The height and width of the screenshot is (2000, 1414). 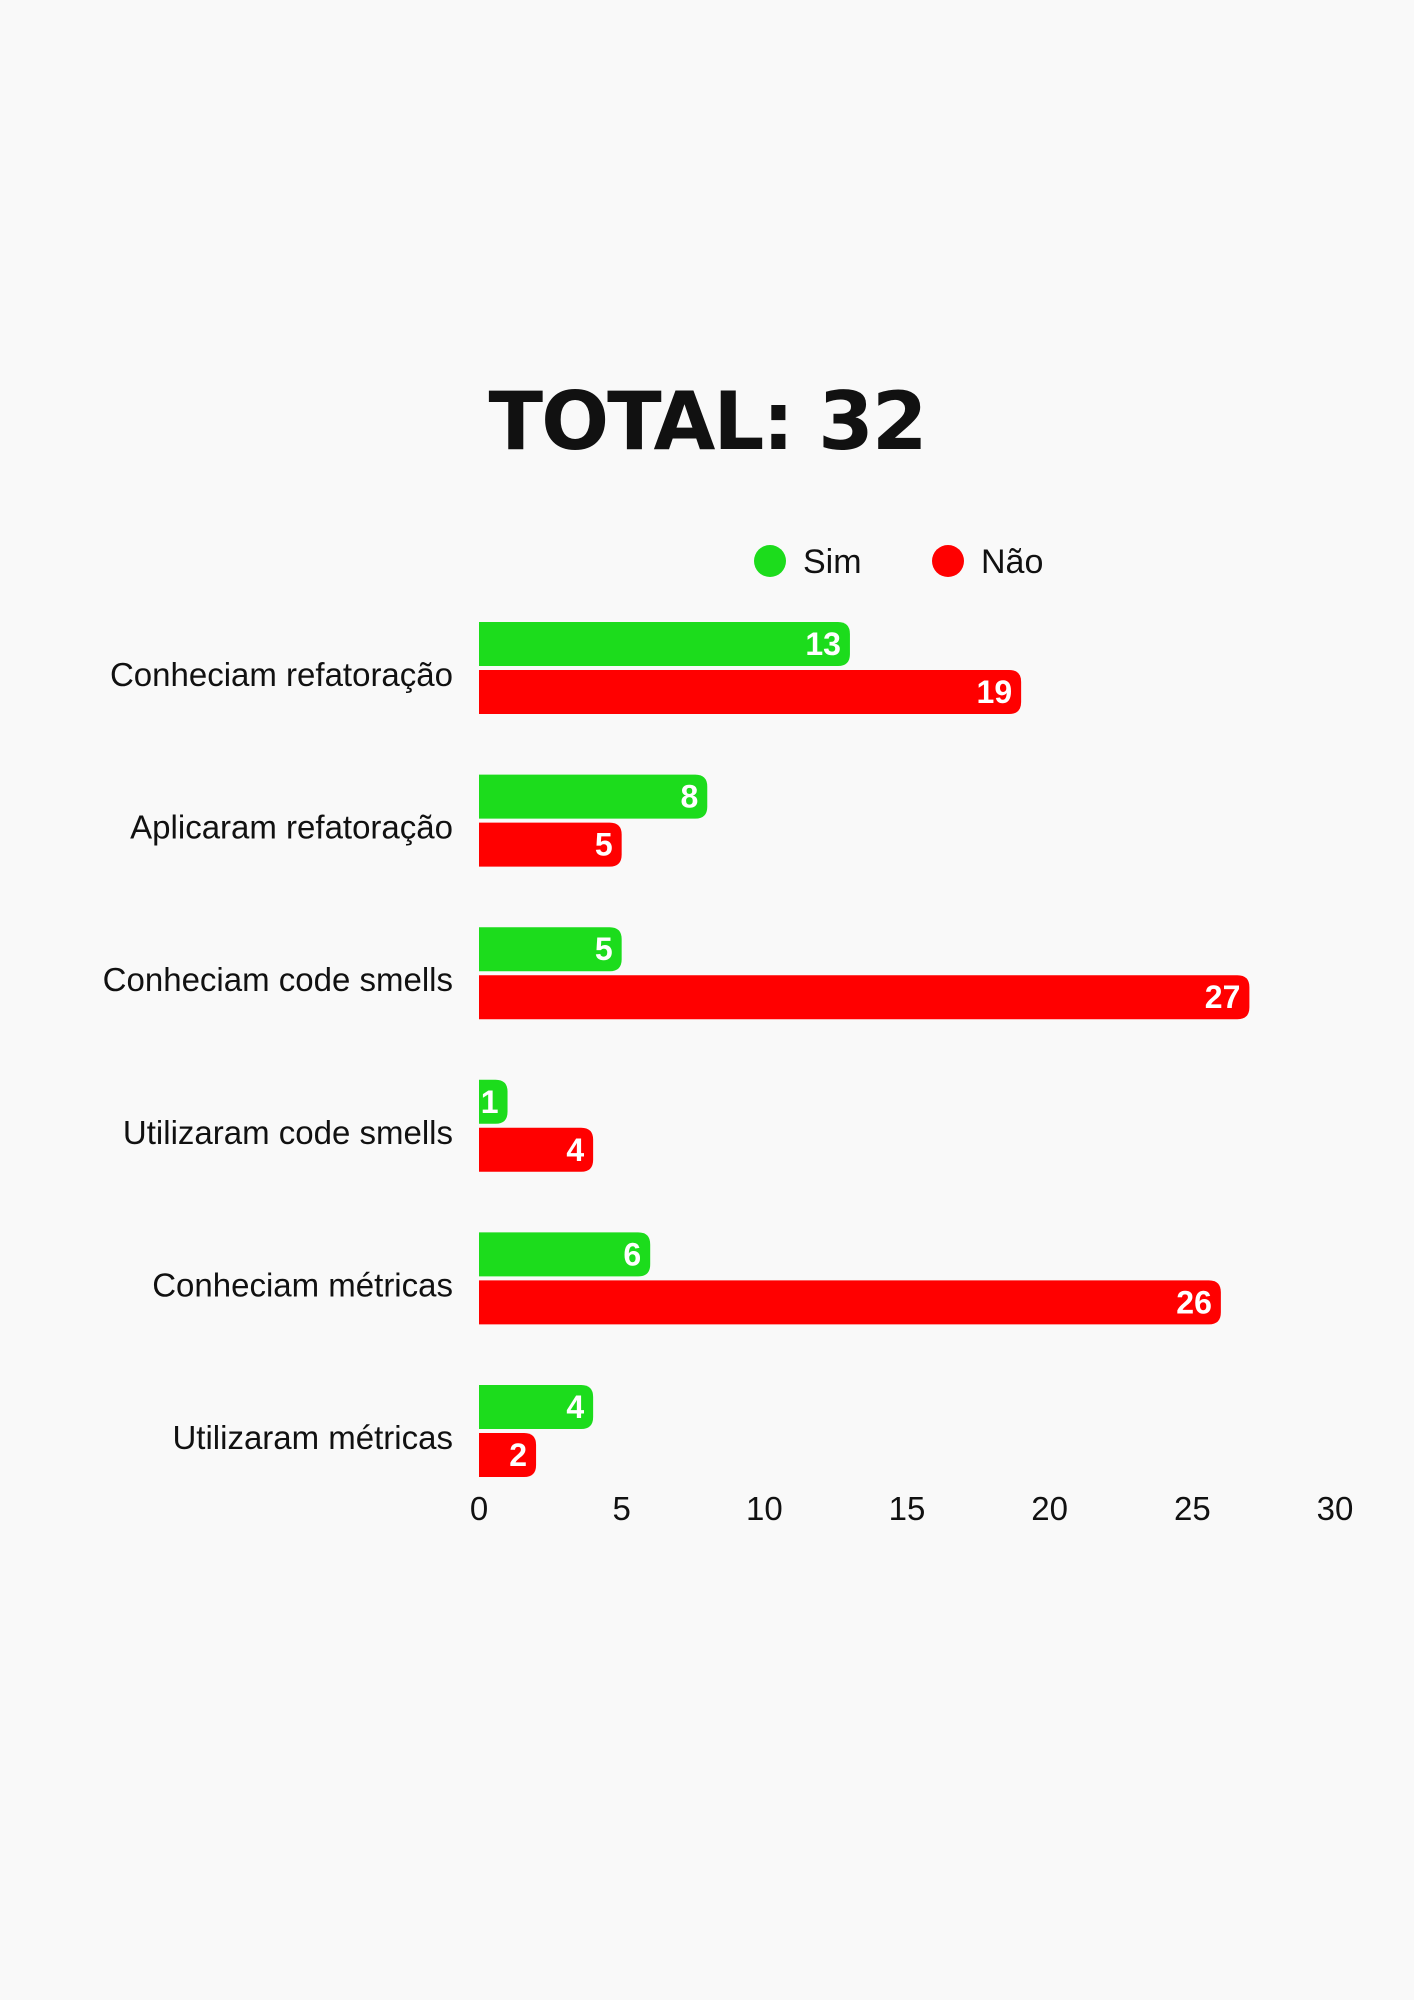 I want to click on bar-value-label: 26, so click(x=1194, y=1302).